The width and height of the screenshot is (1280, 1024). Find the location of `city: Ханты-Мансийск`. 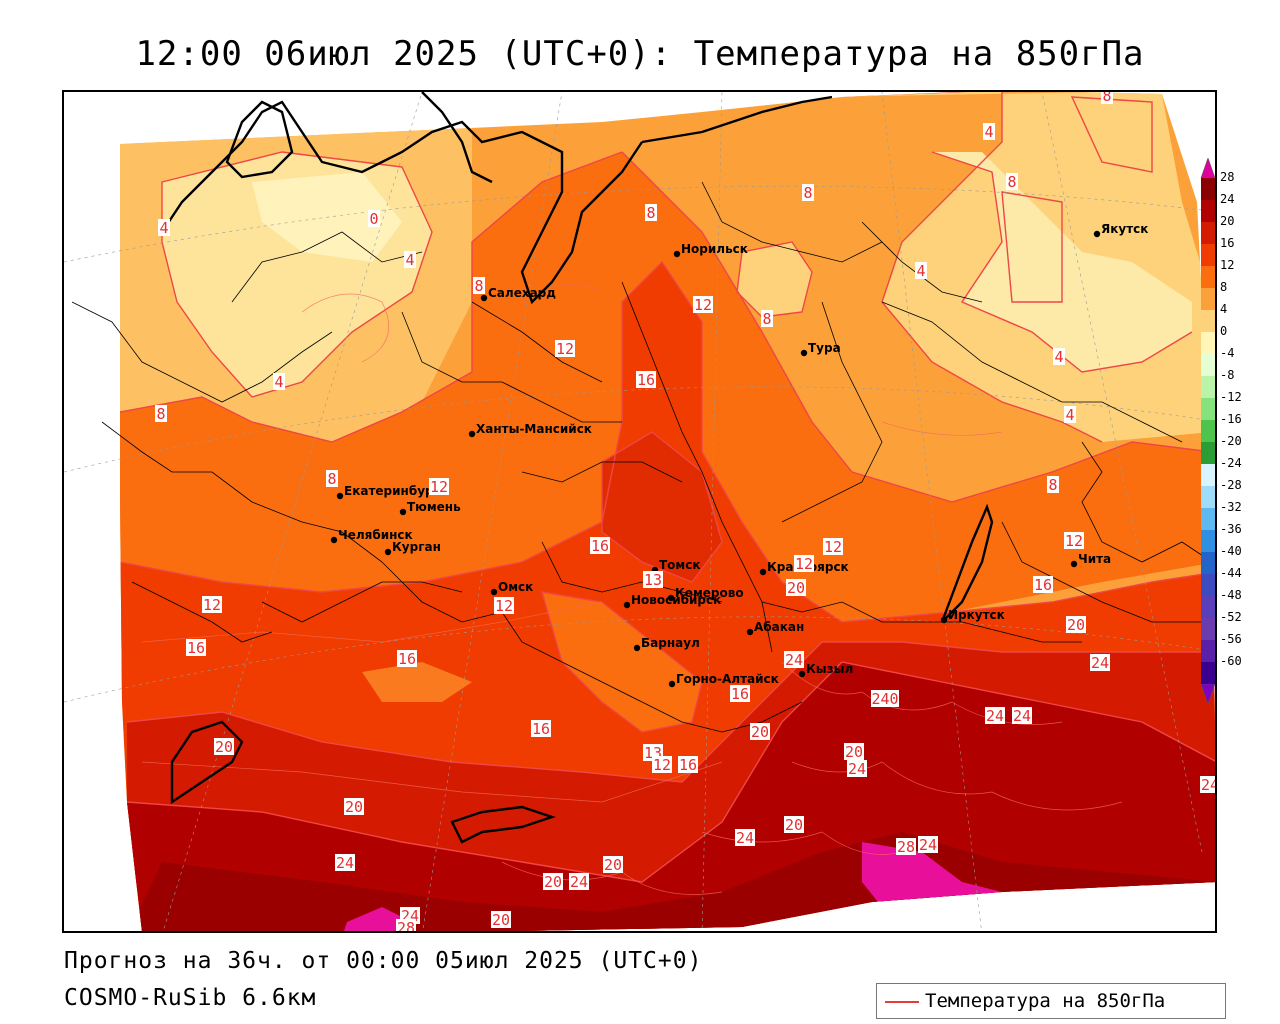

city: Ханты-Мансийск is located at coordinates (530, 430).